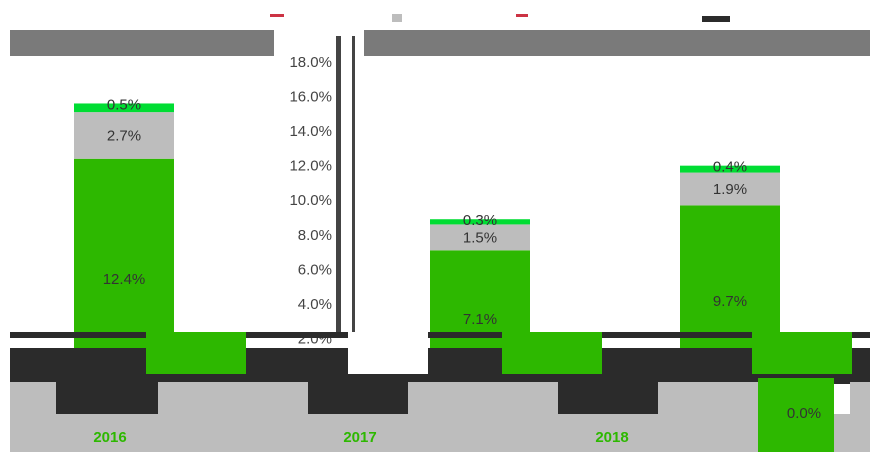  I want to click on y-tick-label: 16.0%, so click(310, 97).